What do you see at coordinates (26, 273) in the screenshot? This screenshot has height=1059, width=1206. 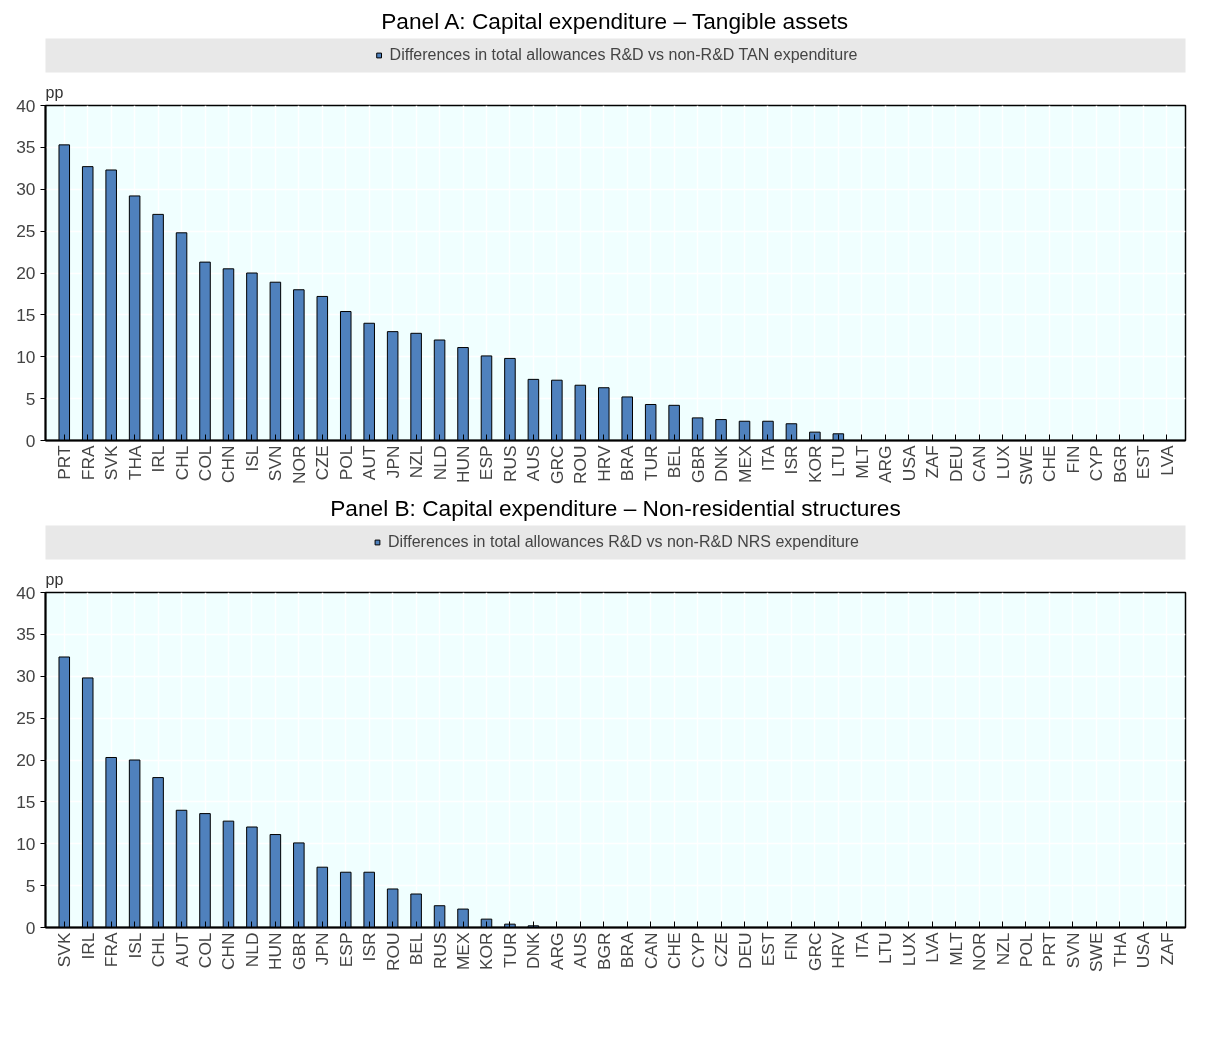 I see `y-tick-label: 20` at bounding box center [26, 273].